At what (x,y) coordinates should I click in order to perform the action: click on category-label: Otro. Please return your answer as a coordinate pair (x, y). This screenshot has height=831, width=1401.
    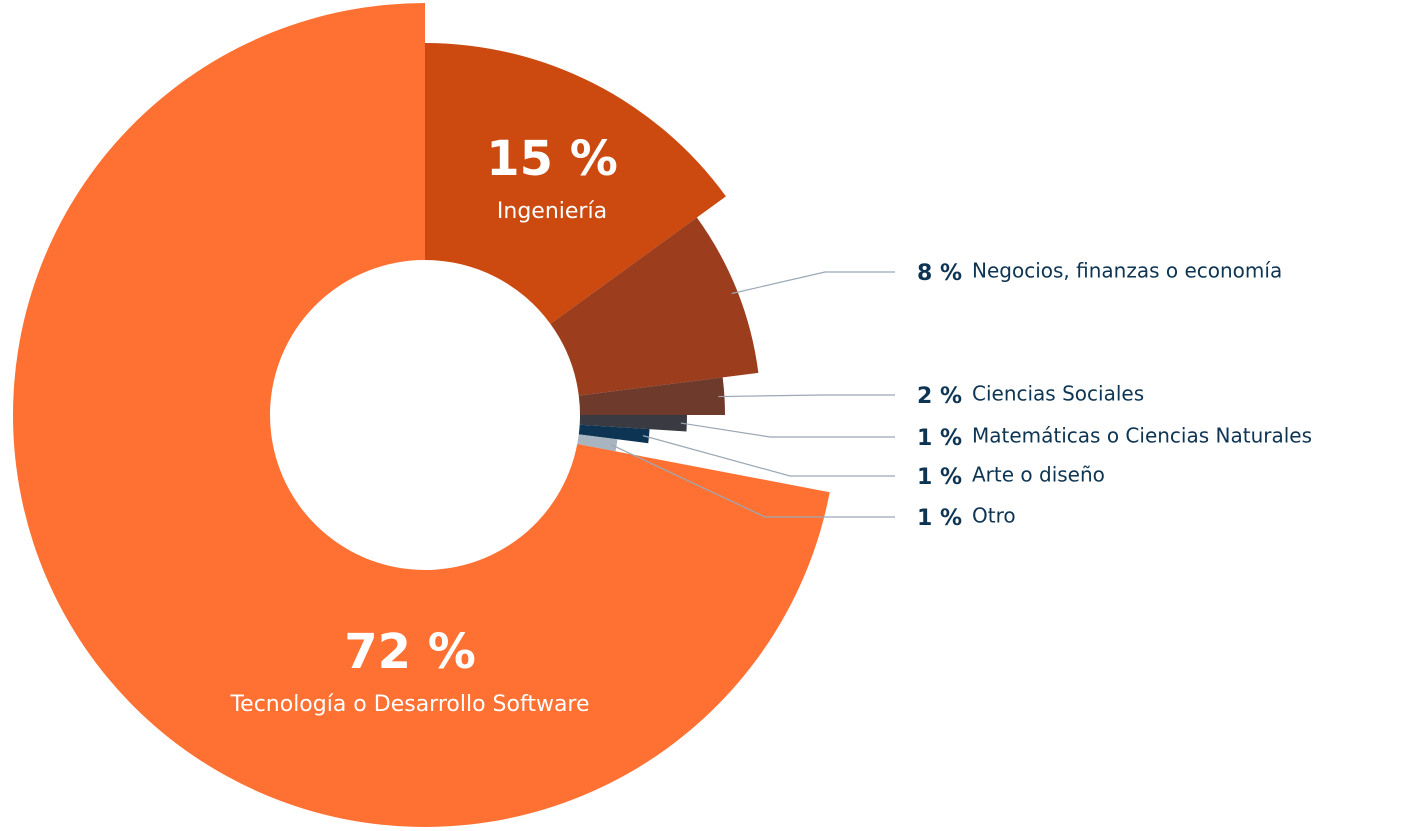
    Looking at the image, I should click on (994, 516).